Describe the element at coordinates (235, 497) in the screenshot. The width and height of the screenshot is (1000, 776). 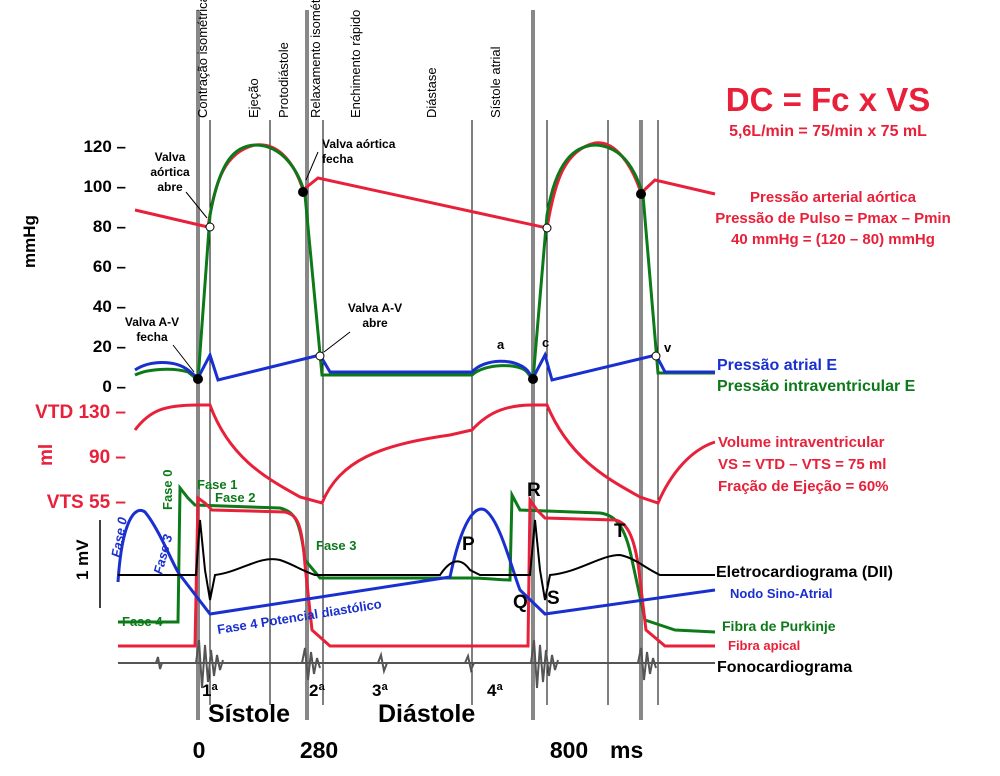
I see `purkinje-phase2-label: Fase 2` at that location.